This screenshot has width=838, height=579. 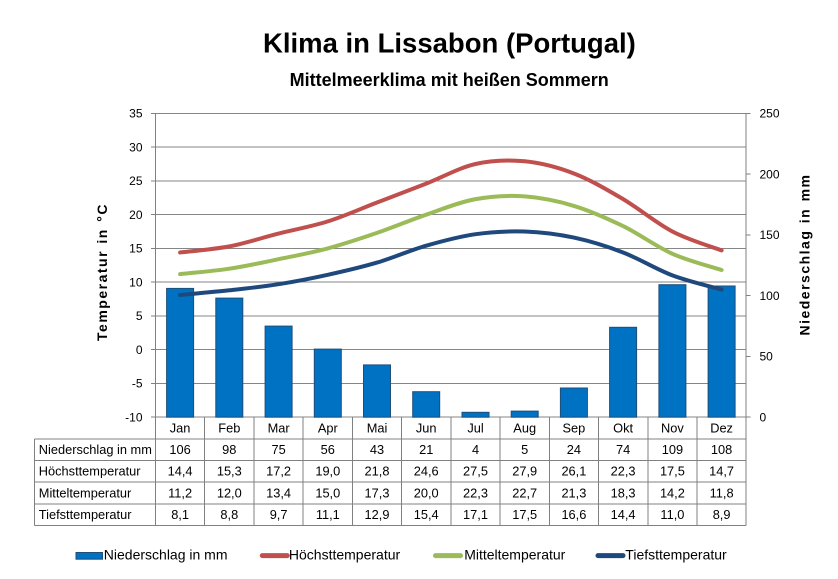 What do you see at coordinates (475, 514) in the screenshot?
I see `svg-text: 17,1` at bounding box center [475, 514].